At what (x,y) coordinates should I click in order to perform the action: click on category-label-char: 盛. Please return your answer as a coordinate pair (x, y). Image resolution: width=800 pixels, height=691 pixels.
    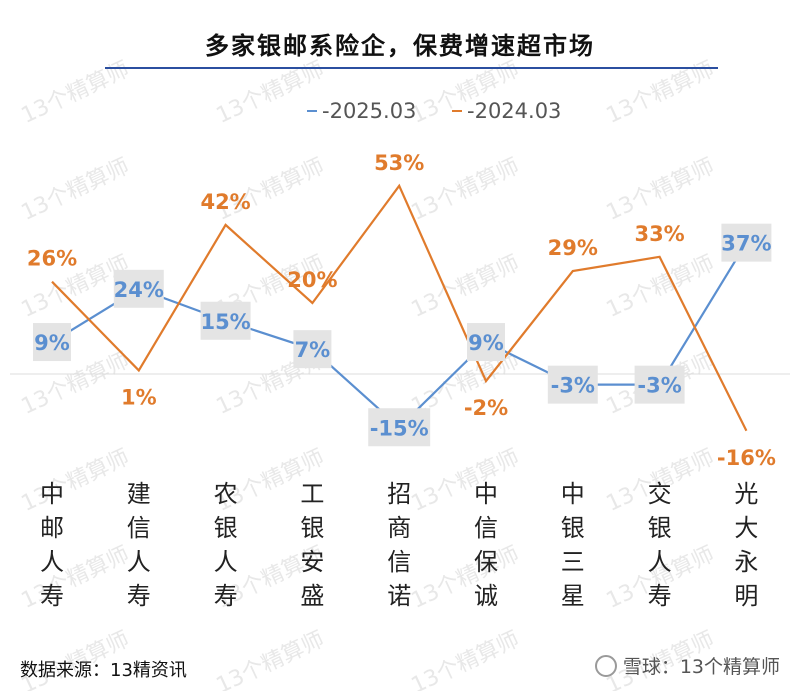
    Looking at the image, I should click on (312, 596).